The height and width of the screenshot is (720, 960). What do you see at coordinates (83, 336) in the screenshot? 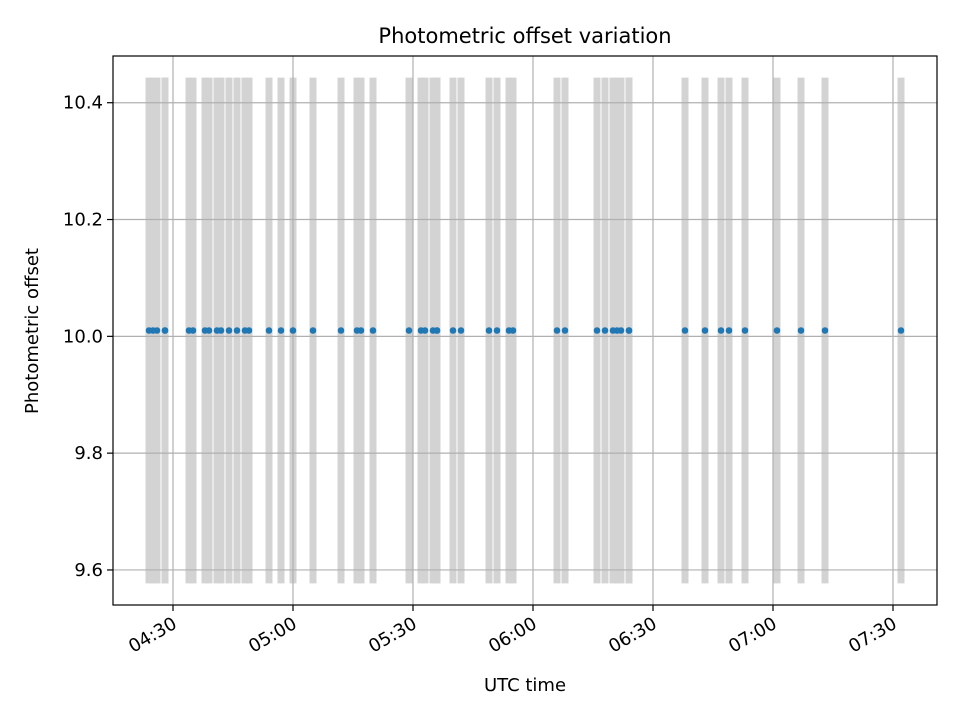
I see `y-tick-label: 10.0` at bounding box center [83, 336].